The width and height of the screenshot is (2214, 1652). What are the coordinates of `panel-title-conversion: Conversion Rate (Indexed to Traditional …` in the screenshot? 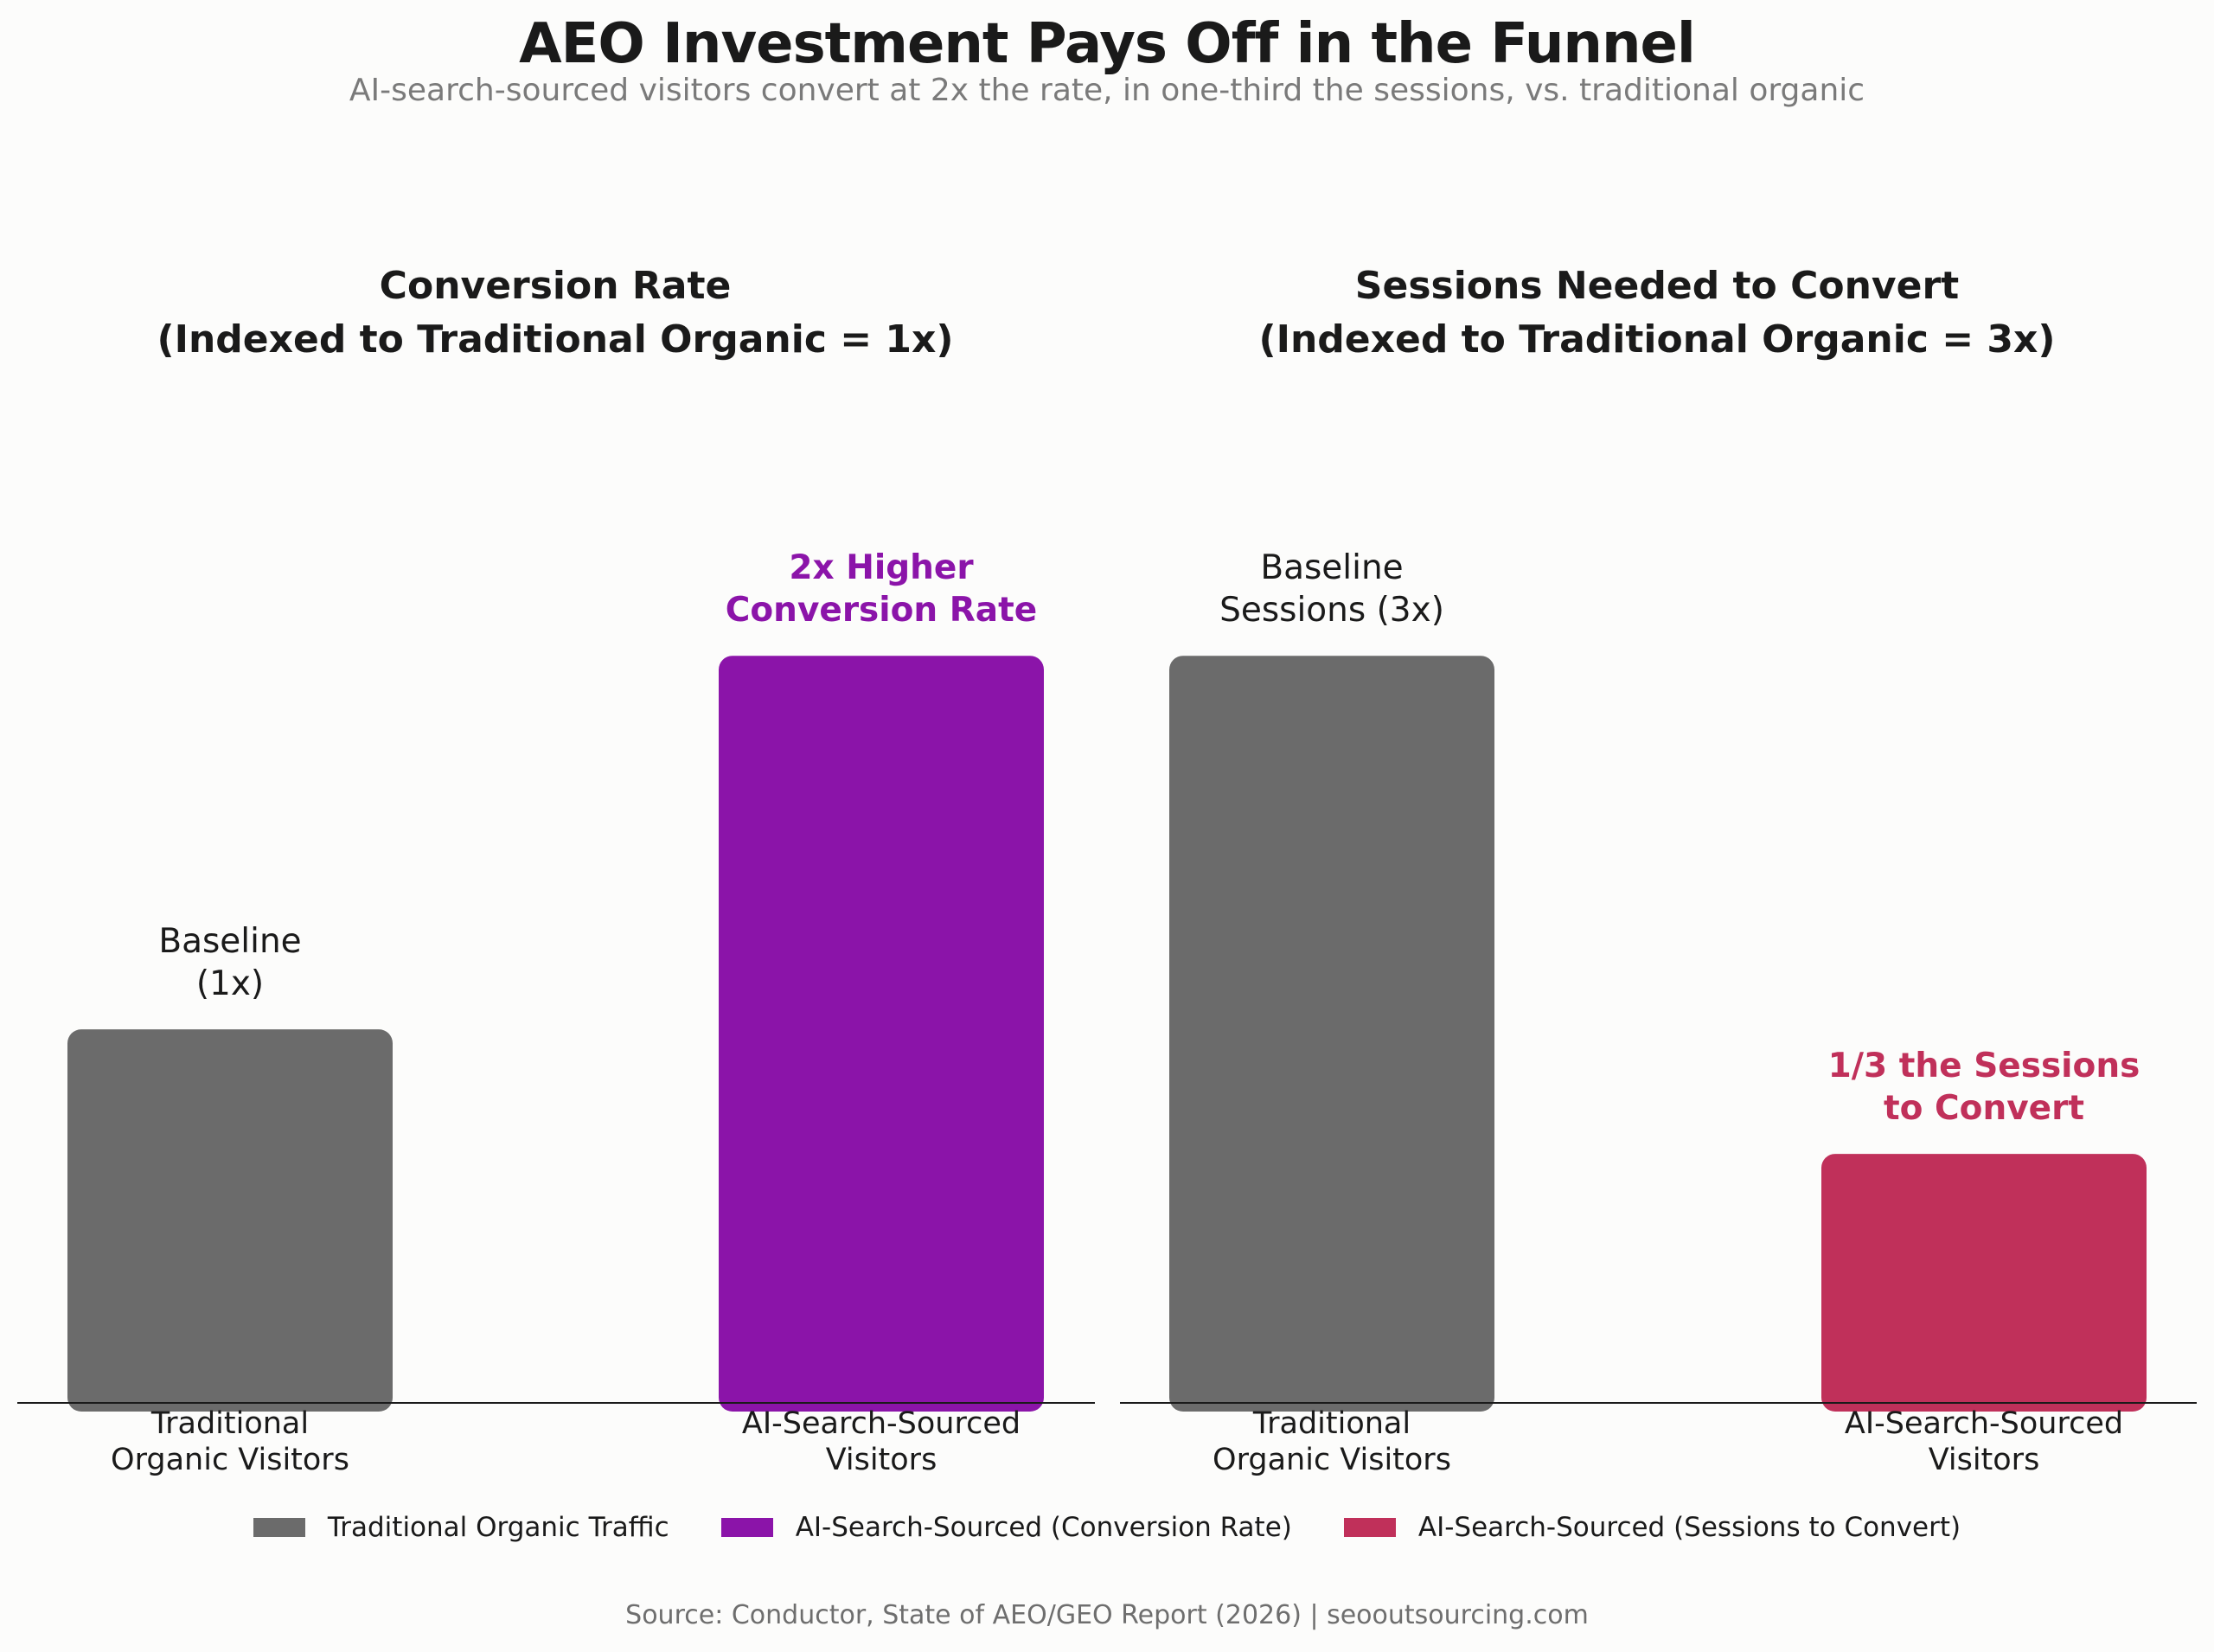 It's located at (555, 313).